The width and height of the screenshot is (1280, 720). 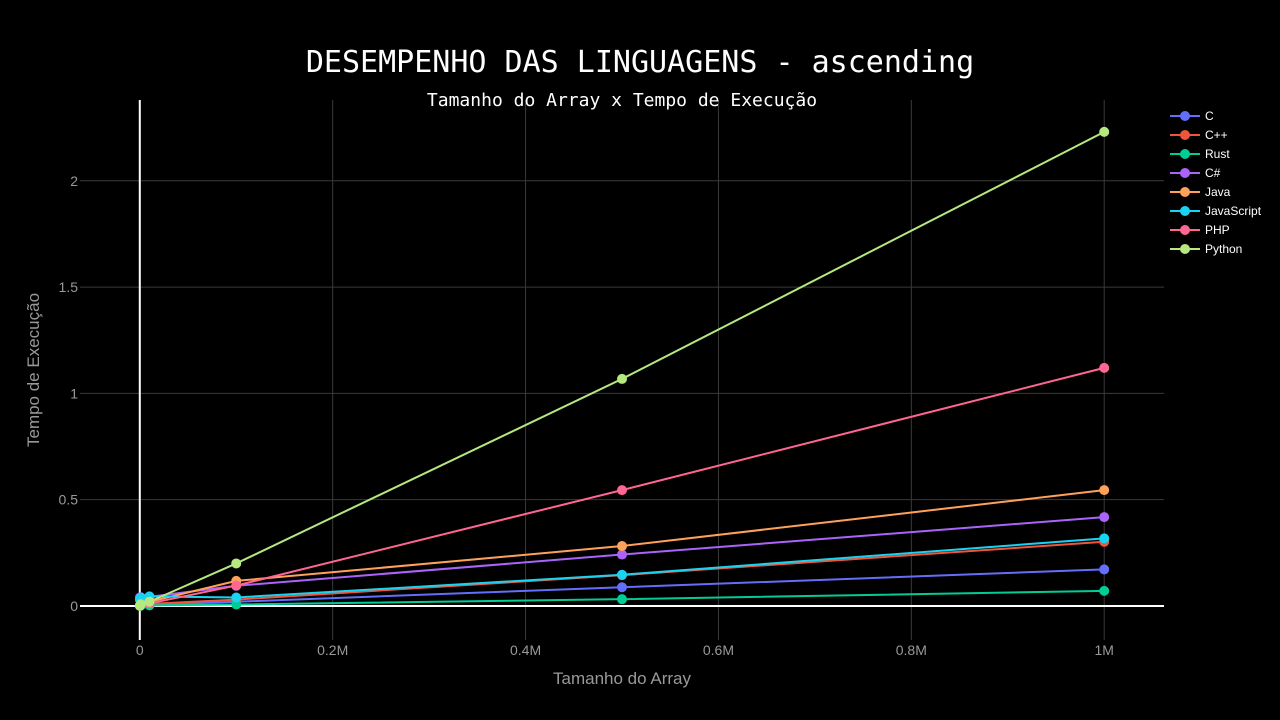 What do you see at coordinates (640, 62) in the screenshot?
I see `chart-title: DESEMPENHO DAS LINGUAGENS - ascending` at bounding box center [640, 62].